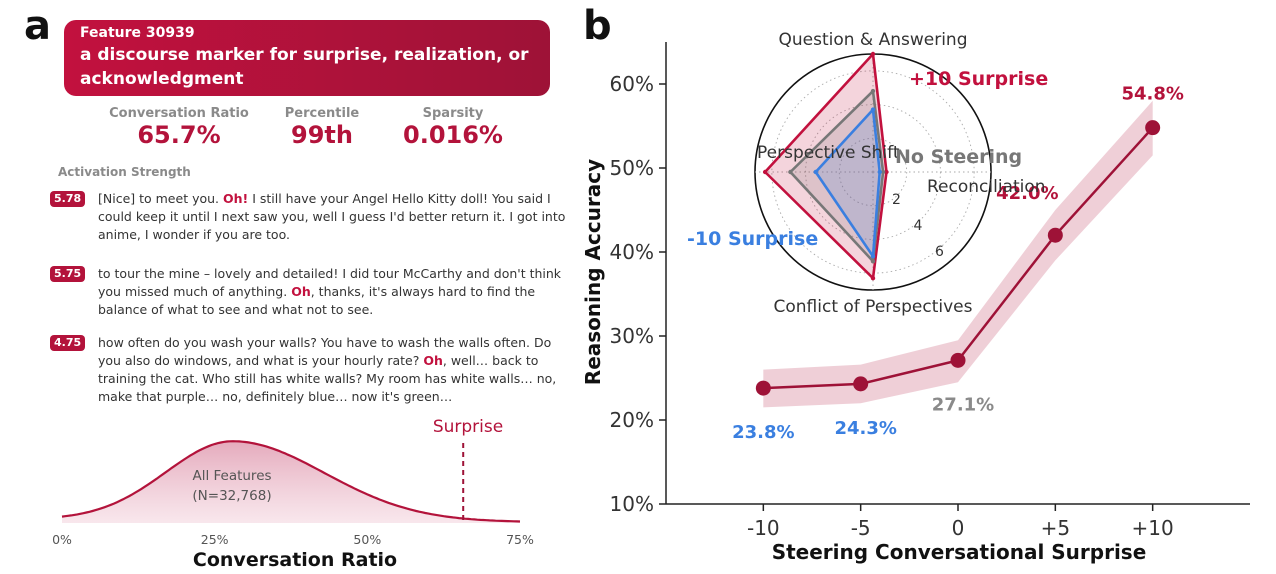 This screenshot has width=1276, height=574. Describe the element at coordinates (828, 153) in the screenshot. I see `radar-axis-label: Perspective Shift` at that location.